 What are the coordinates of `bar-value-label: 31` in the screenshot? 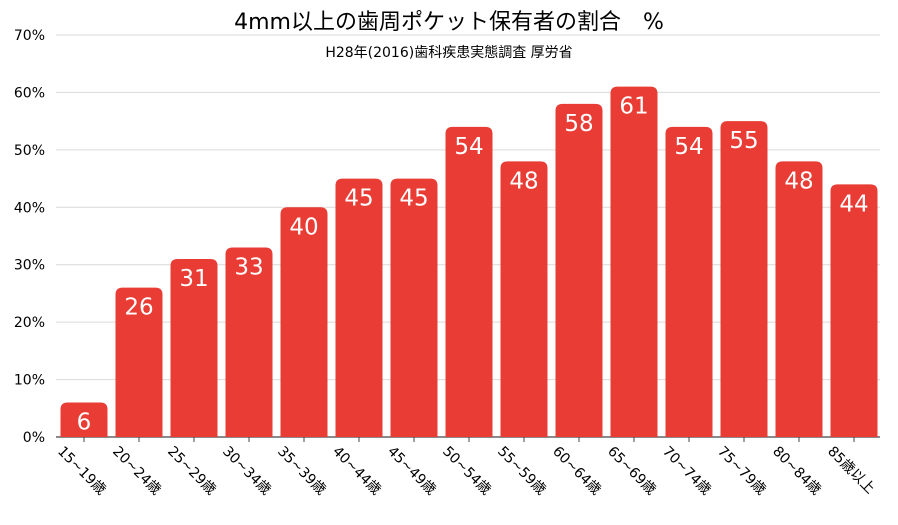 It's located at (193, 279).